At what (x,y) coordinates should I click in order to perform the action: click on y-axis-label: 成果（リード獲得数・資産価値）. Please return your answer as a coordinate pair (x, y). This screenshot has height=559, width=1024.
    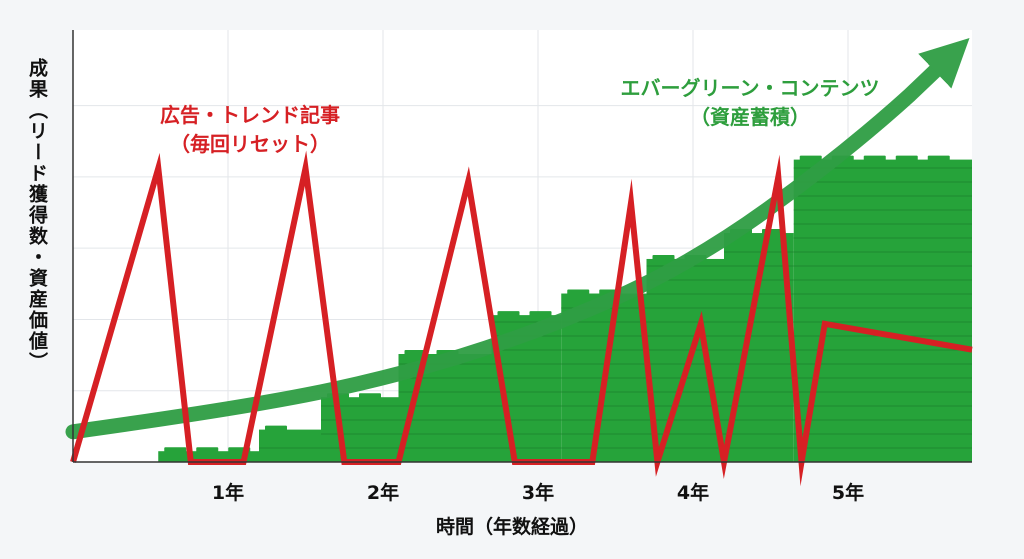
    Looking at the image, I should click on (37, 215).